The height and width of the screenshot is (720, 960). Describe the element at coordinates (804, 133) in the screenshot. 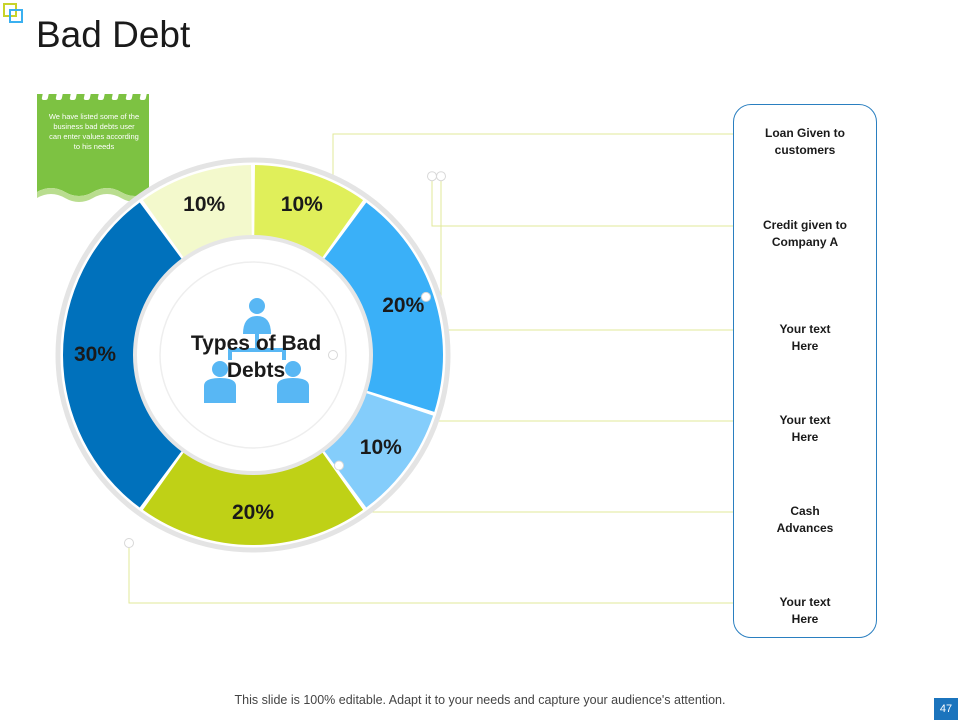

I see `legend-item-line1: Loan Given to` at that location.